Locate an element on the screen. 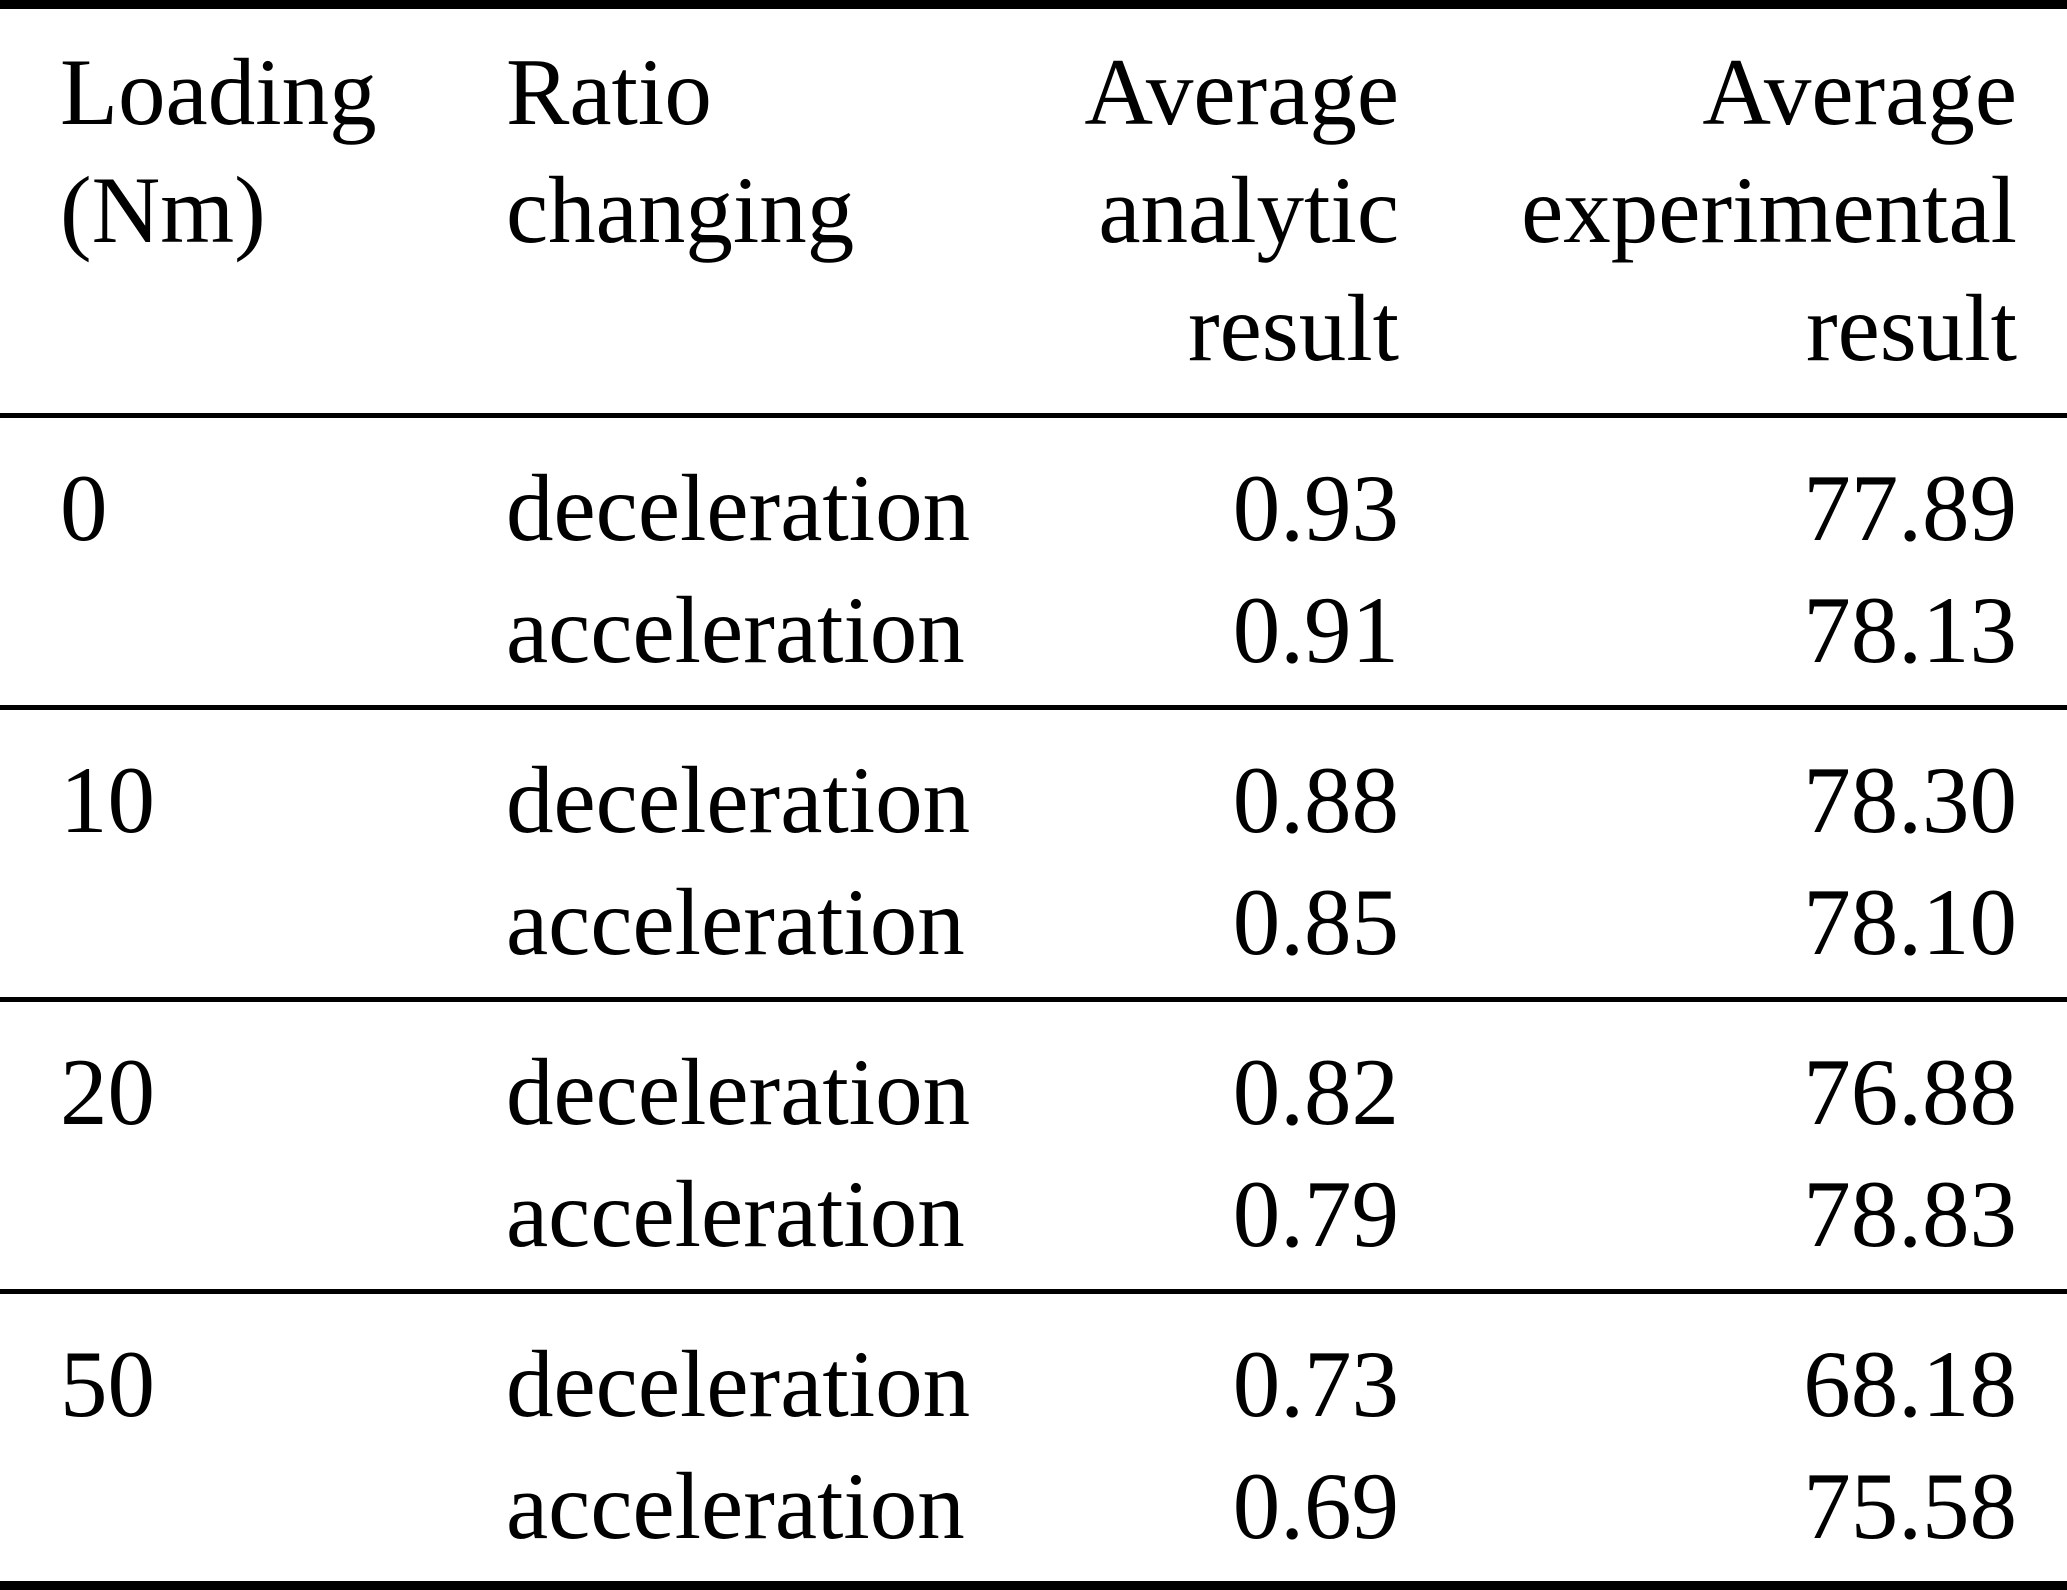  column-header-average-experimental-result: Average experimental result is located at coordinates (1769, 210).